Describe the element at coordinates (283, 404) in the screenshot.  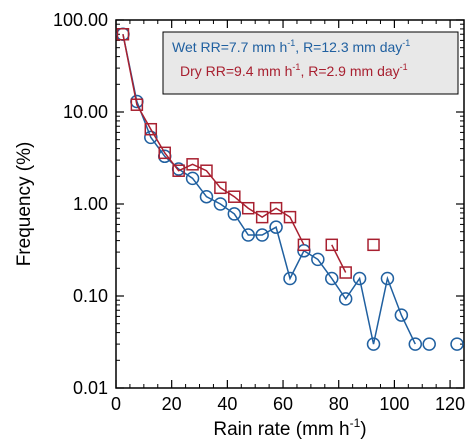
I see `x-tick-label: 60` at that location.